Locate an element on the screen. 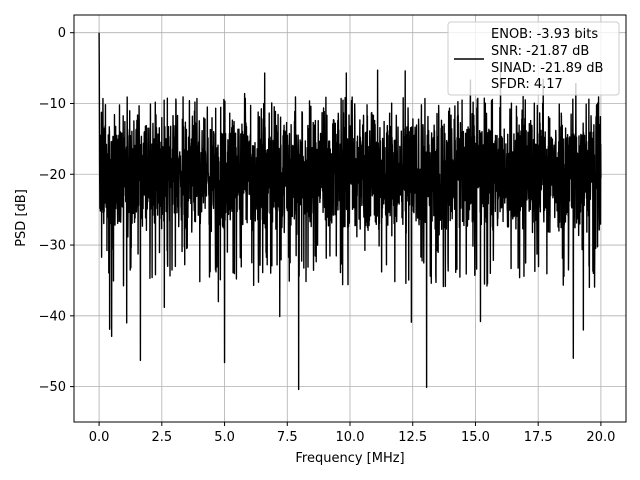 Image resolution: width=640 pixels, height=480 pixels. x-tick-label: 7.5 is located at coordinates (287, 437).